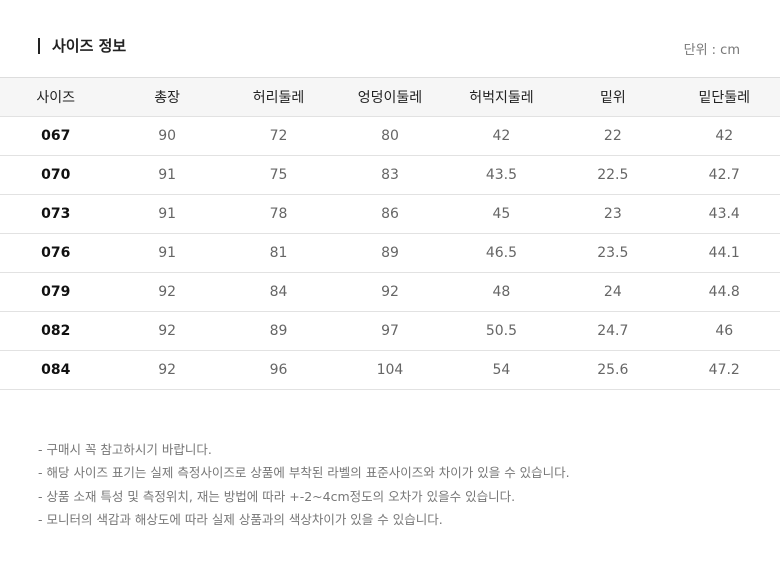 This screenshot has width=780, height=562. What do you see at coordinates (56, 370) in the screenshot?
I see `size-code: 084` at bounding box center [56, 370].